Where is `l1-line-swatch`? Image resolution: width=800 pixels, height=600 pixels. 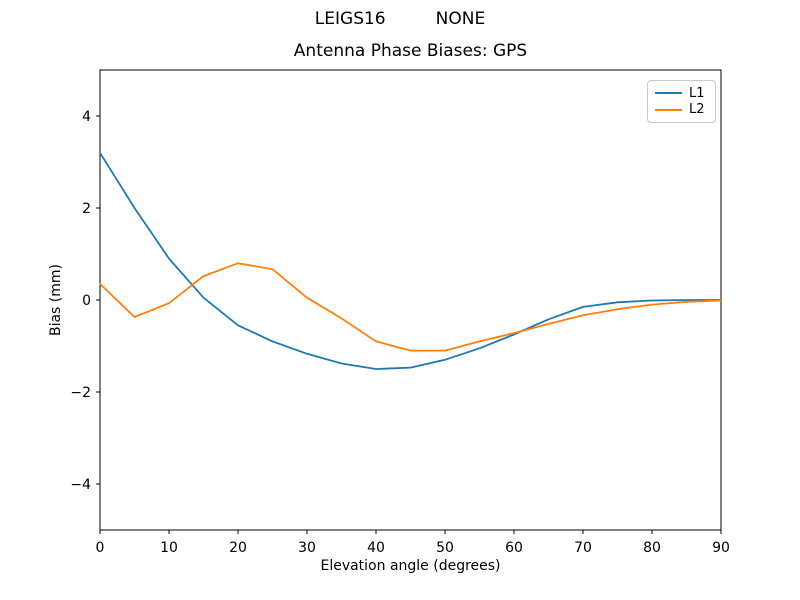 l1-line-swatch is located at coordinates (668, 93).